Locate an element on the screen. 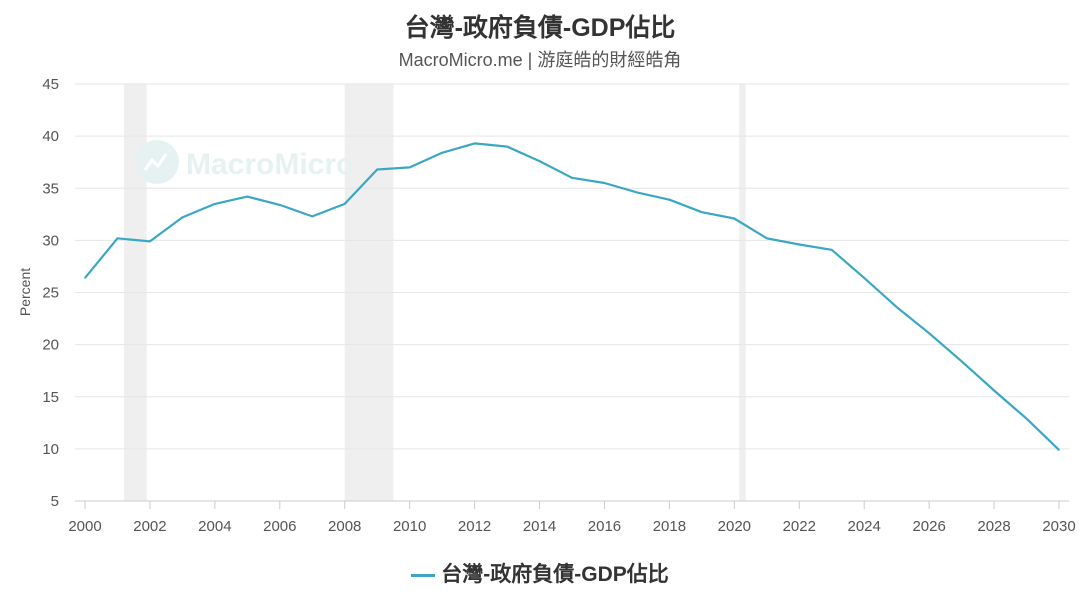  x-tick-label: 2016 is located at coordinates (604, 526).